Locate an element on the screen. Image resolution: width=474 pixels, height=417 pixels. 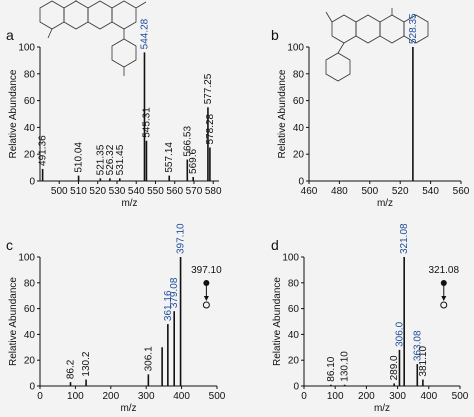
peak-label: 379.08 is located at coordinates (174, 292).